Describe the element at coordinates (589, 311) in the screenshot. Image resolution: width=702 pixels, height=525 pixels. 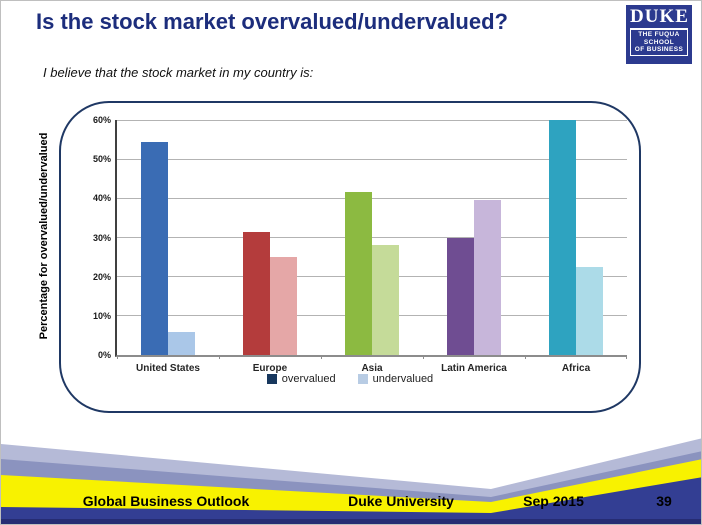
I see `bar-africa-undervalued` at that location.